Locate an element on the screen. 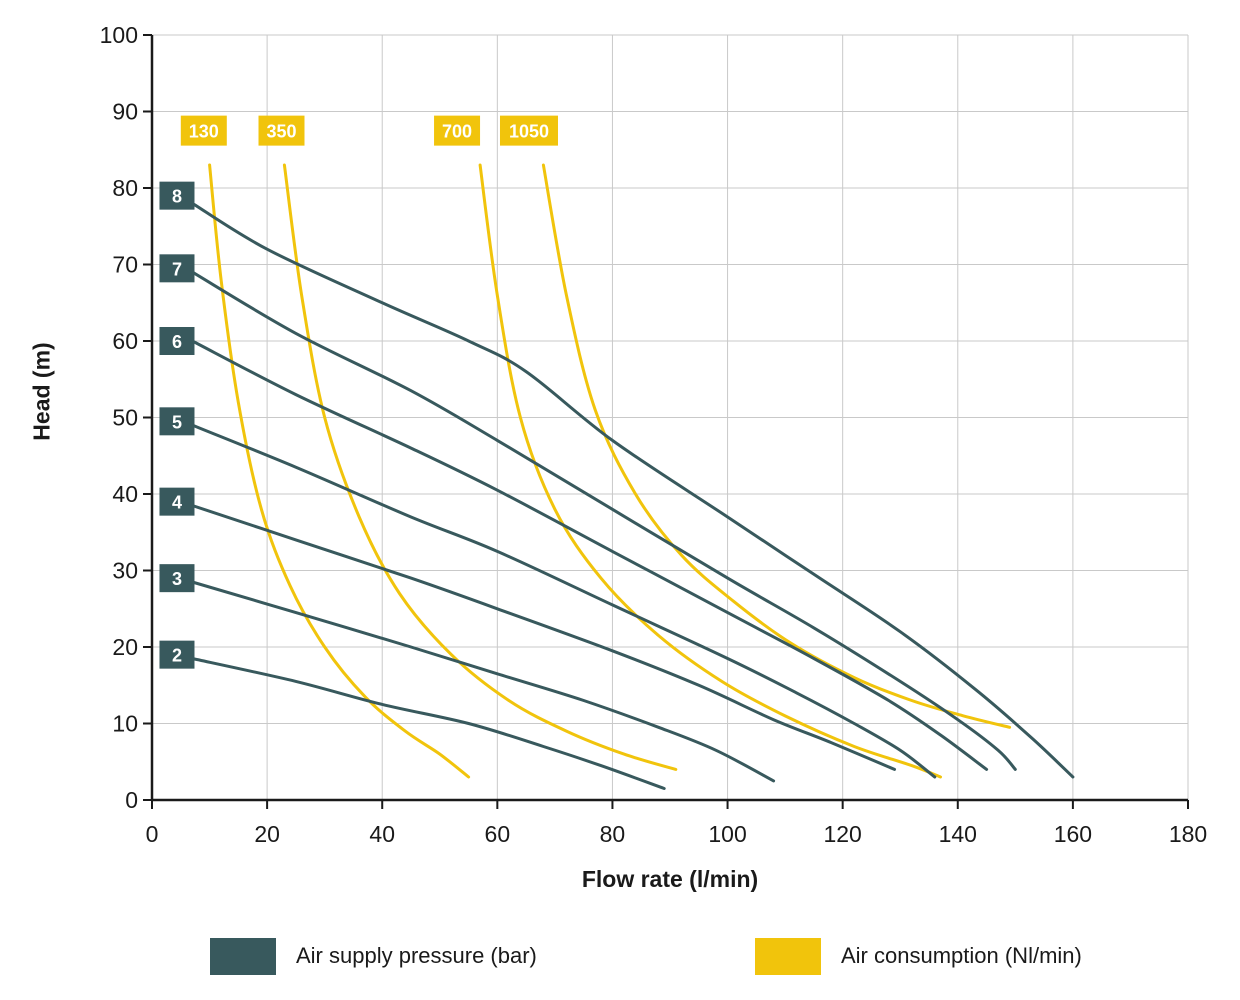 The height and width of the screenshot is (1000, 1240). y-tick-label: 20 is located at coordinates (125, 647).